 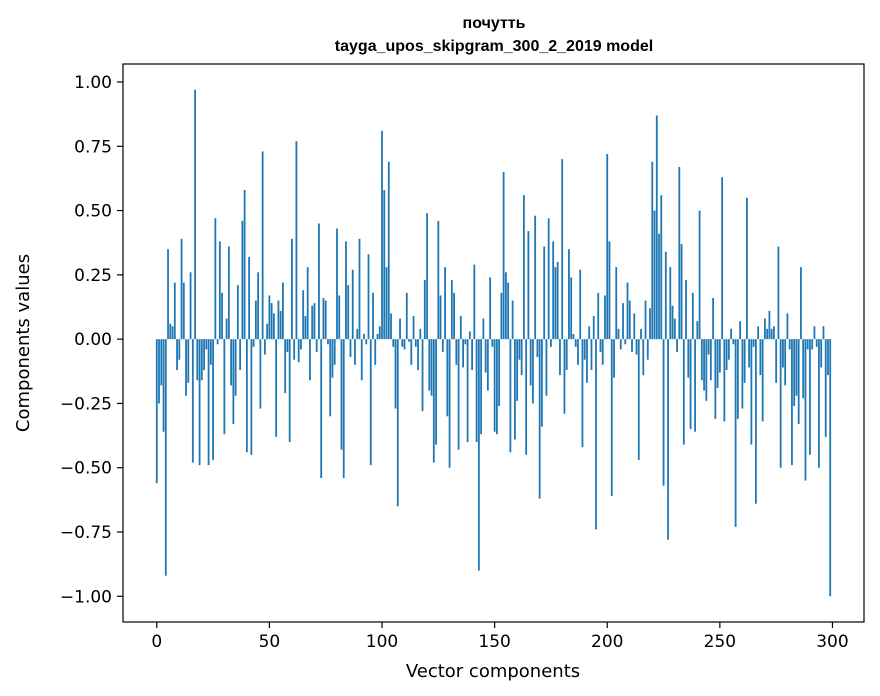 What do you see at coordinates (86, 533) in the screenshot?
I see `y-tick-label: −0.75` at bounding box center [86, 533].